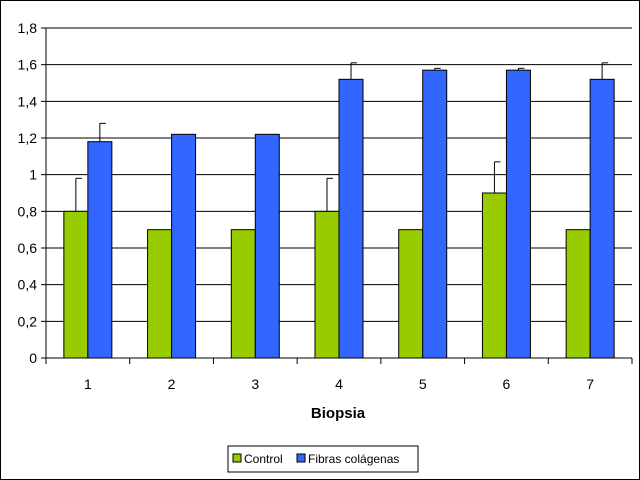 This screenshot has height=480, width=640. Describe the element at coordinates (237, 458) in the screenshot. I see `legend-swatch-control` at that location.